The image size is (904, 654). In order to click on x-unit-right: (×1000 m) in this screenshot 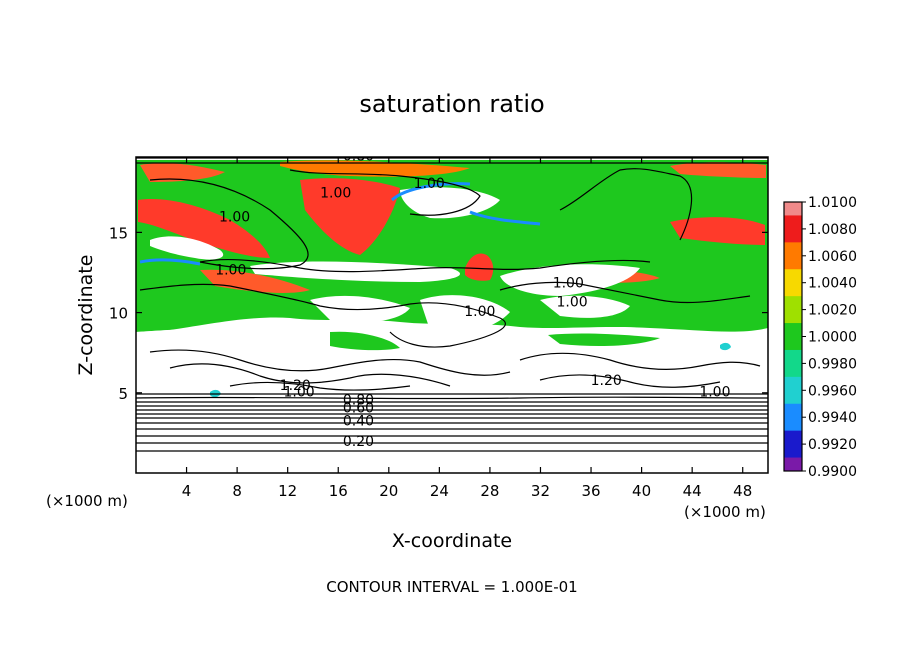, I will do `click(725, 512)`.